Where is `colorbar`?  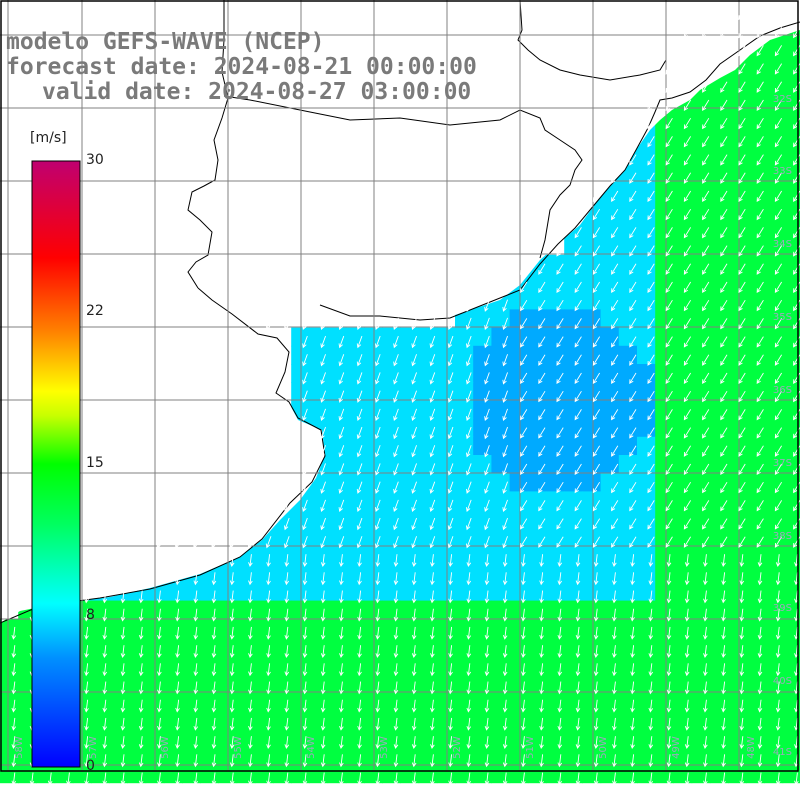
colorbar is located at coordinates (56, 464).